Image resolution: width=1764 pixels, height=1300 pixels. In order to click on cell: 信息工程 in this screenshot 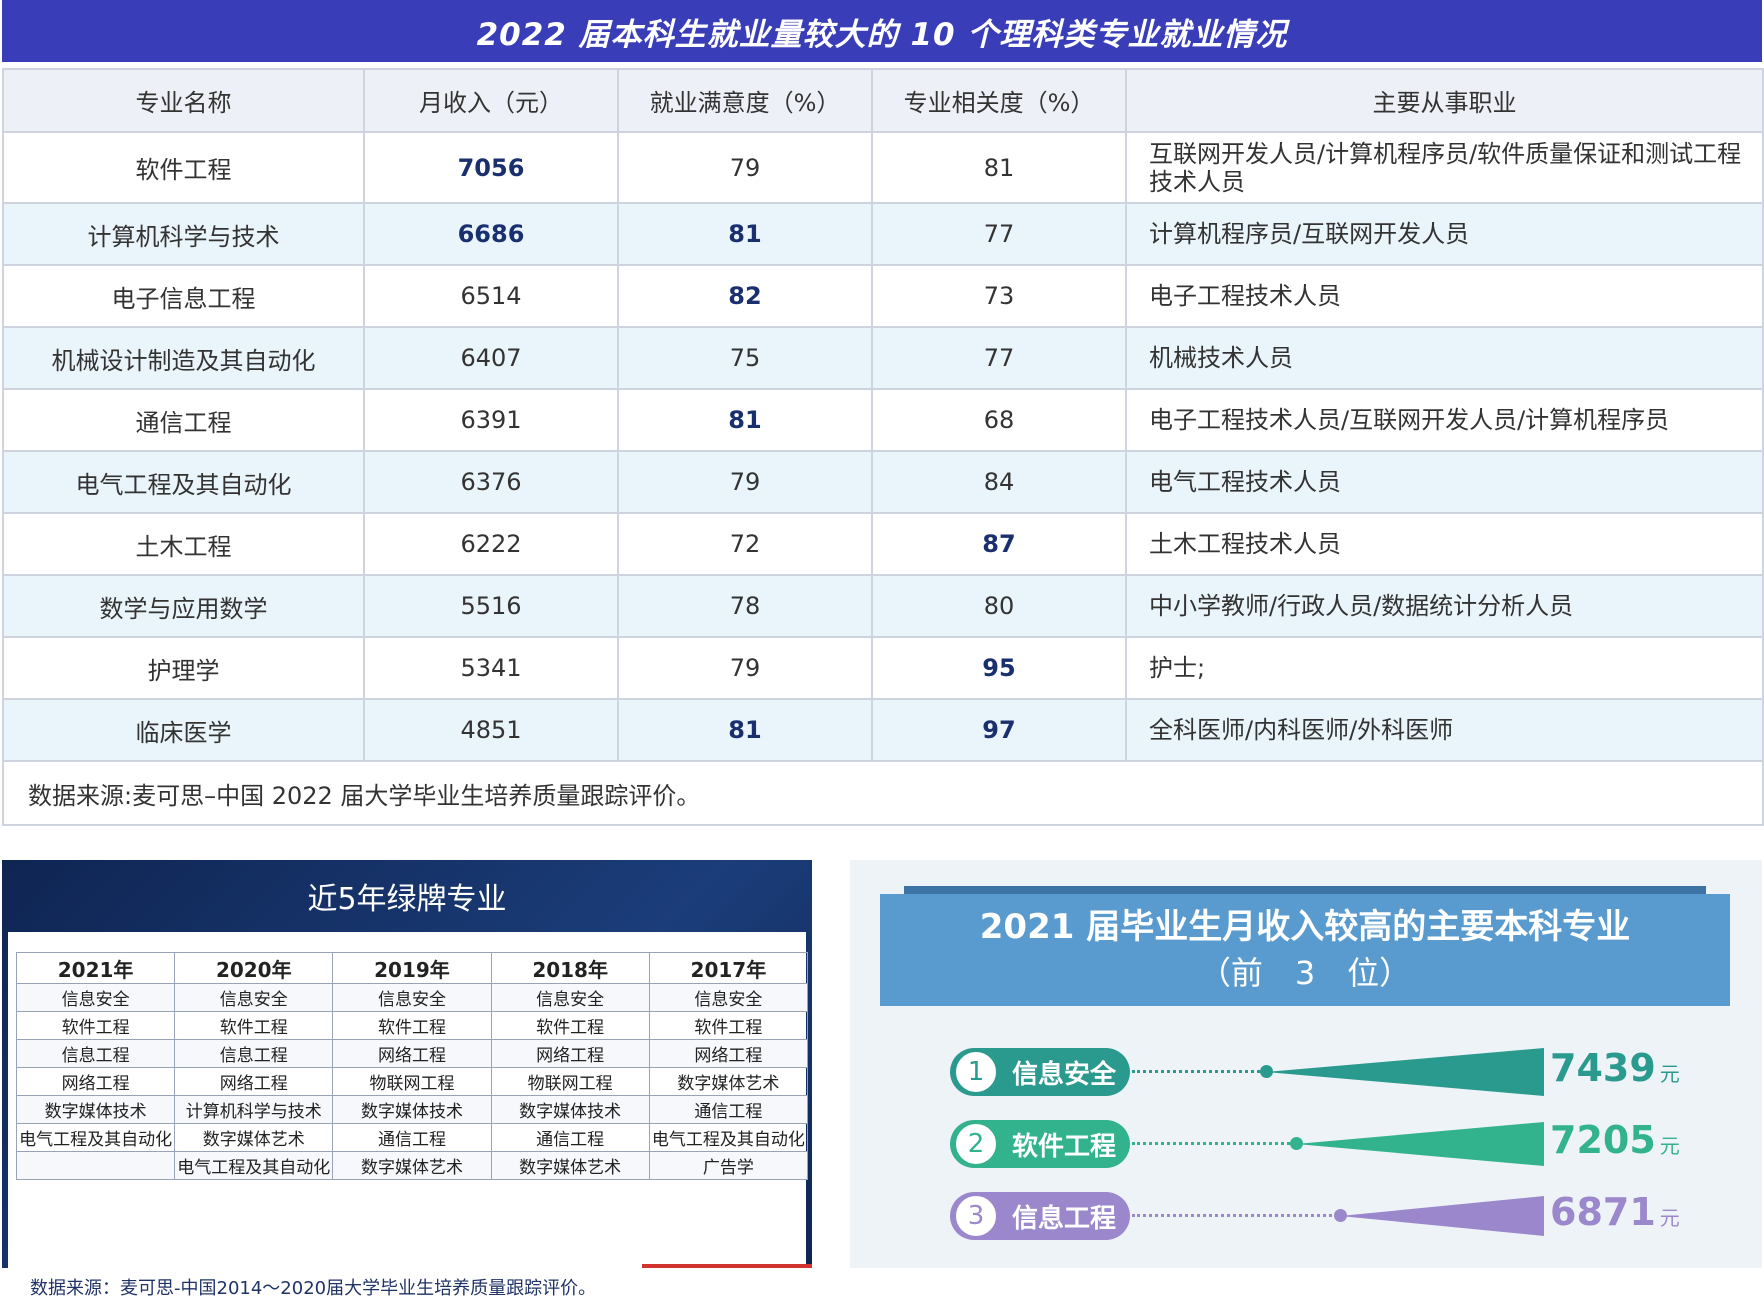, I will do `click(254, 1053)`.